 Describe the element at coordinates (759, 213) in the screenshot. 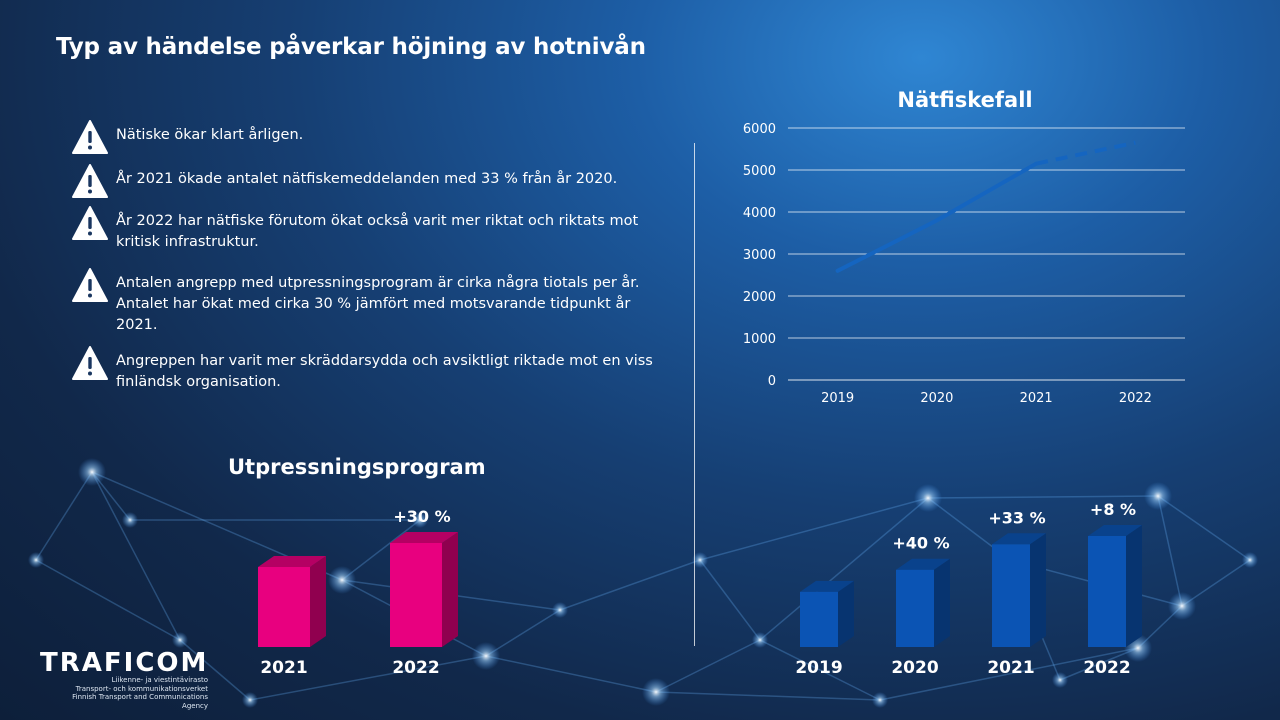

I see `y-tick-label: 4000` at that location.